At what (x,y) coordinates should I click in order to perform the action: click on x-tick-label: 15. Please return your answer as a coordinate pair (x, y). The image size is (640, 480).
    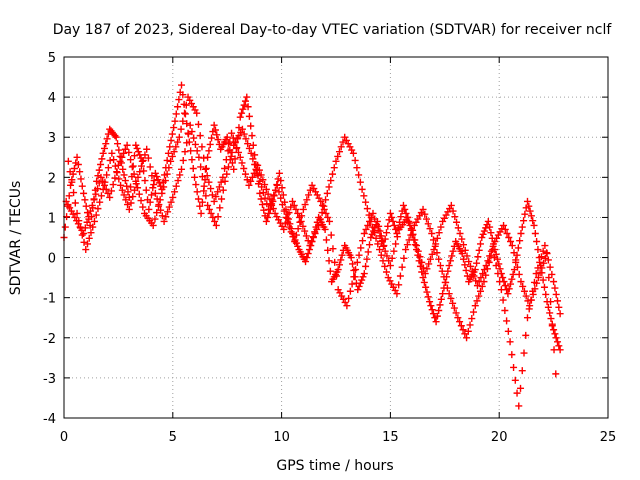
    Looking at the image, I should click on (390, 437).